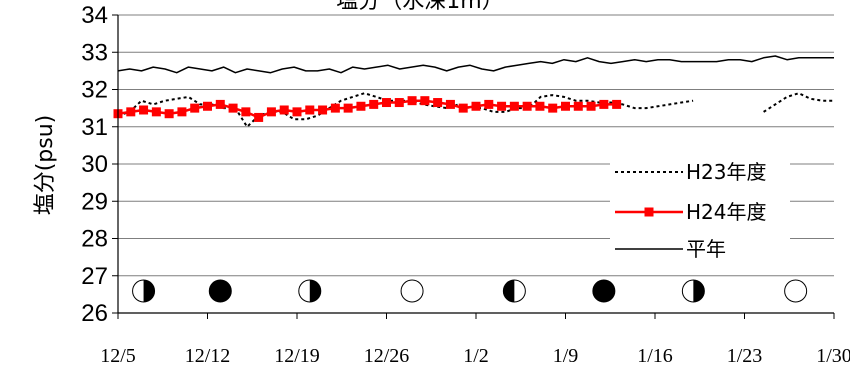 The height and width of the screenshot is (369, 850). I want to click on y-tick-label: 30, so click(94, 164).